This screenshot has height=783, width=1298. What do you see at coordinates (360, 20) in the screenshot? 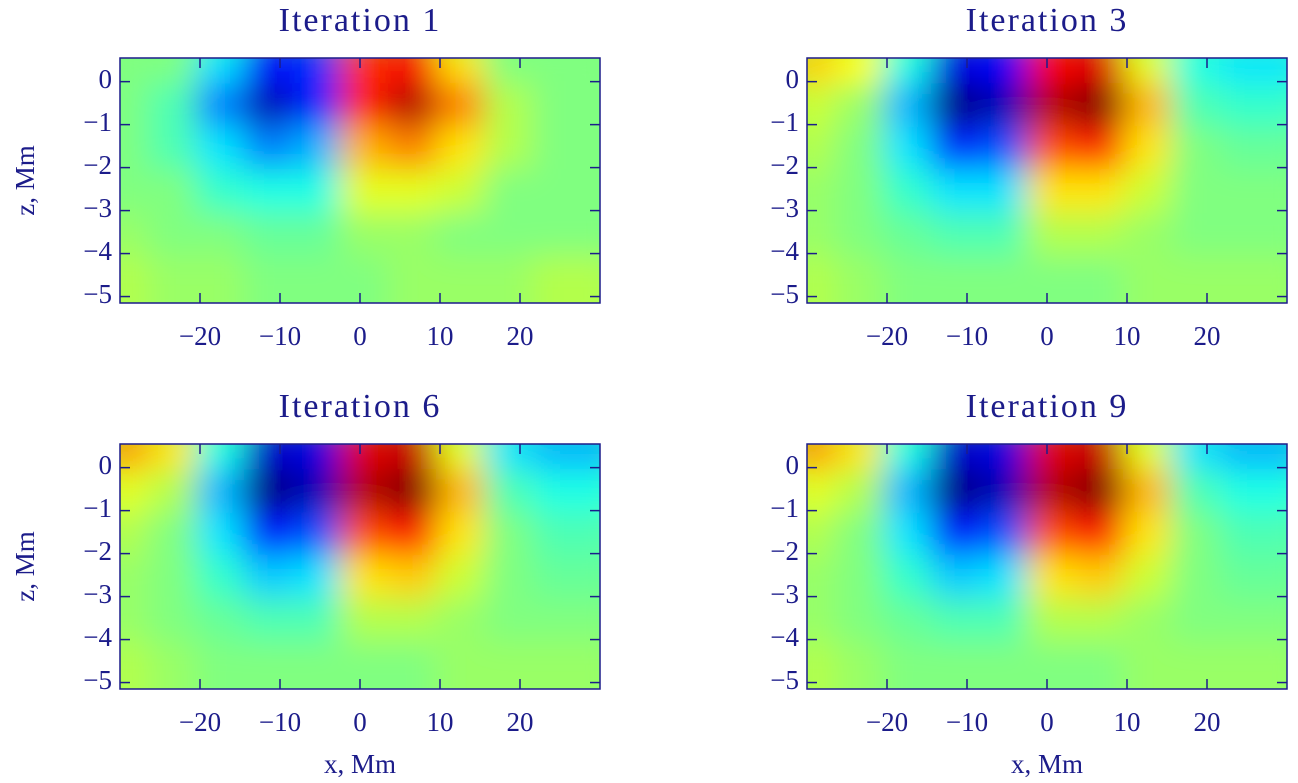
I see `panel-title: Iteration 1` at bounding box center [360, 20].